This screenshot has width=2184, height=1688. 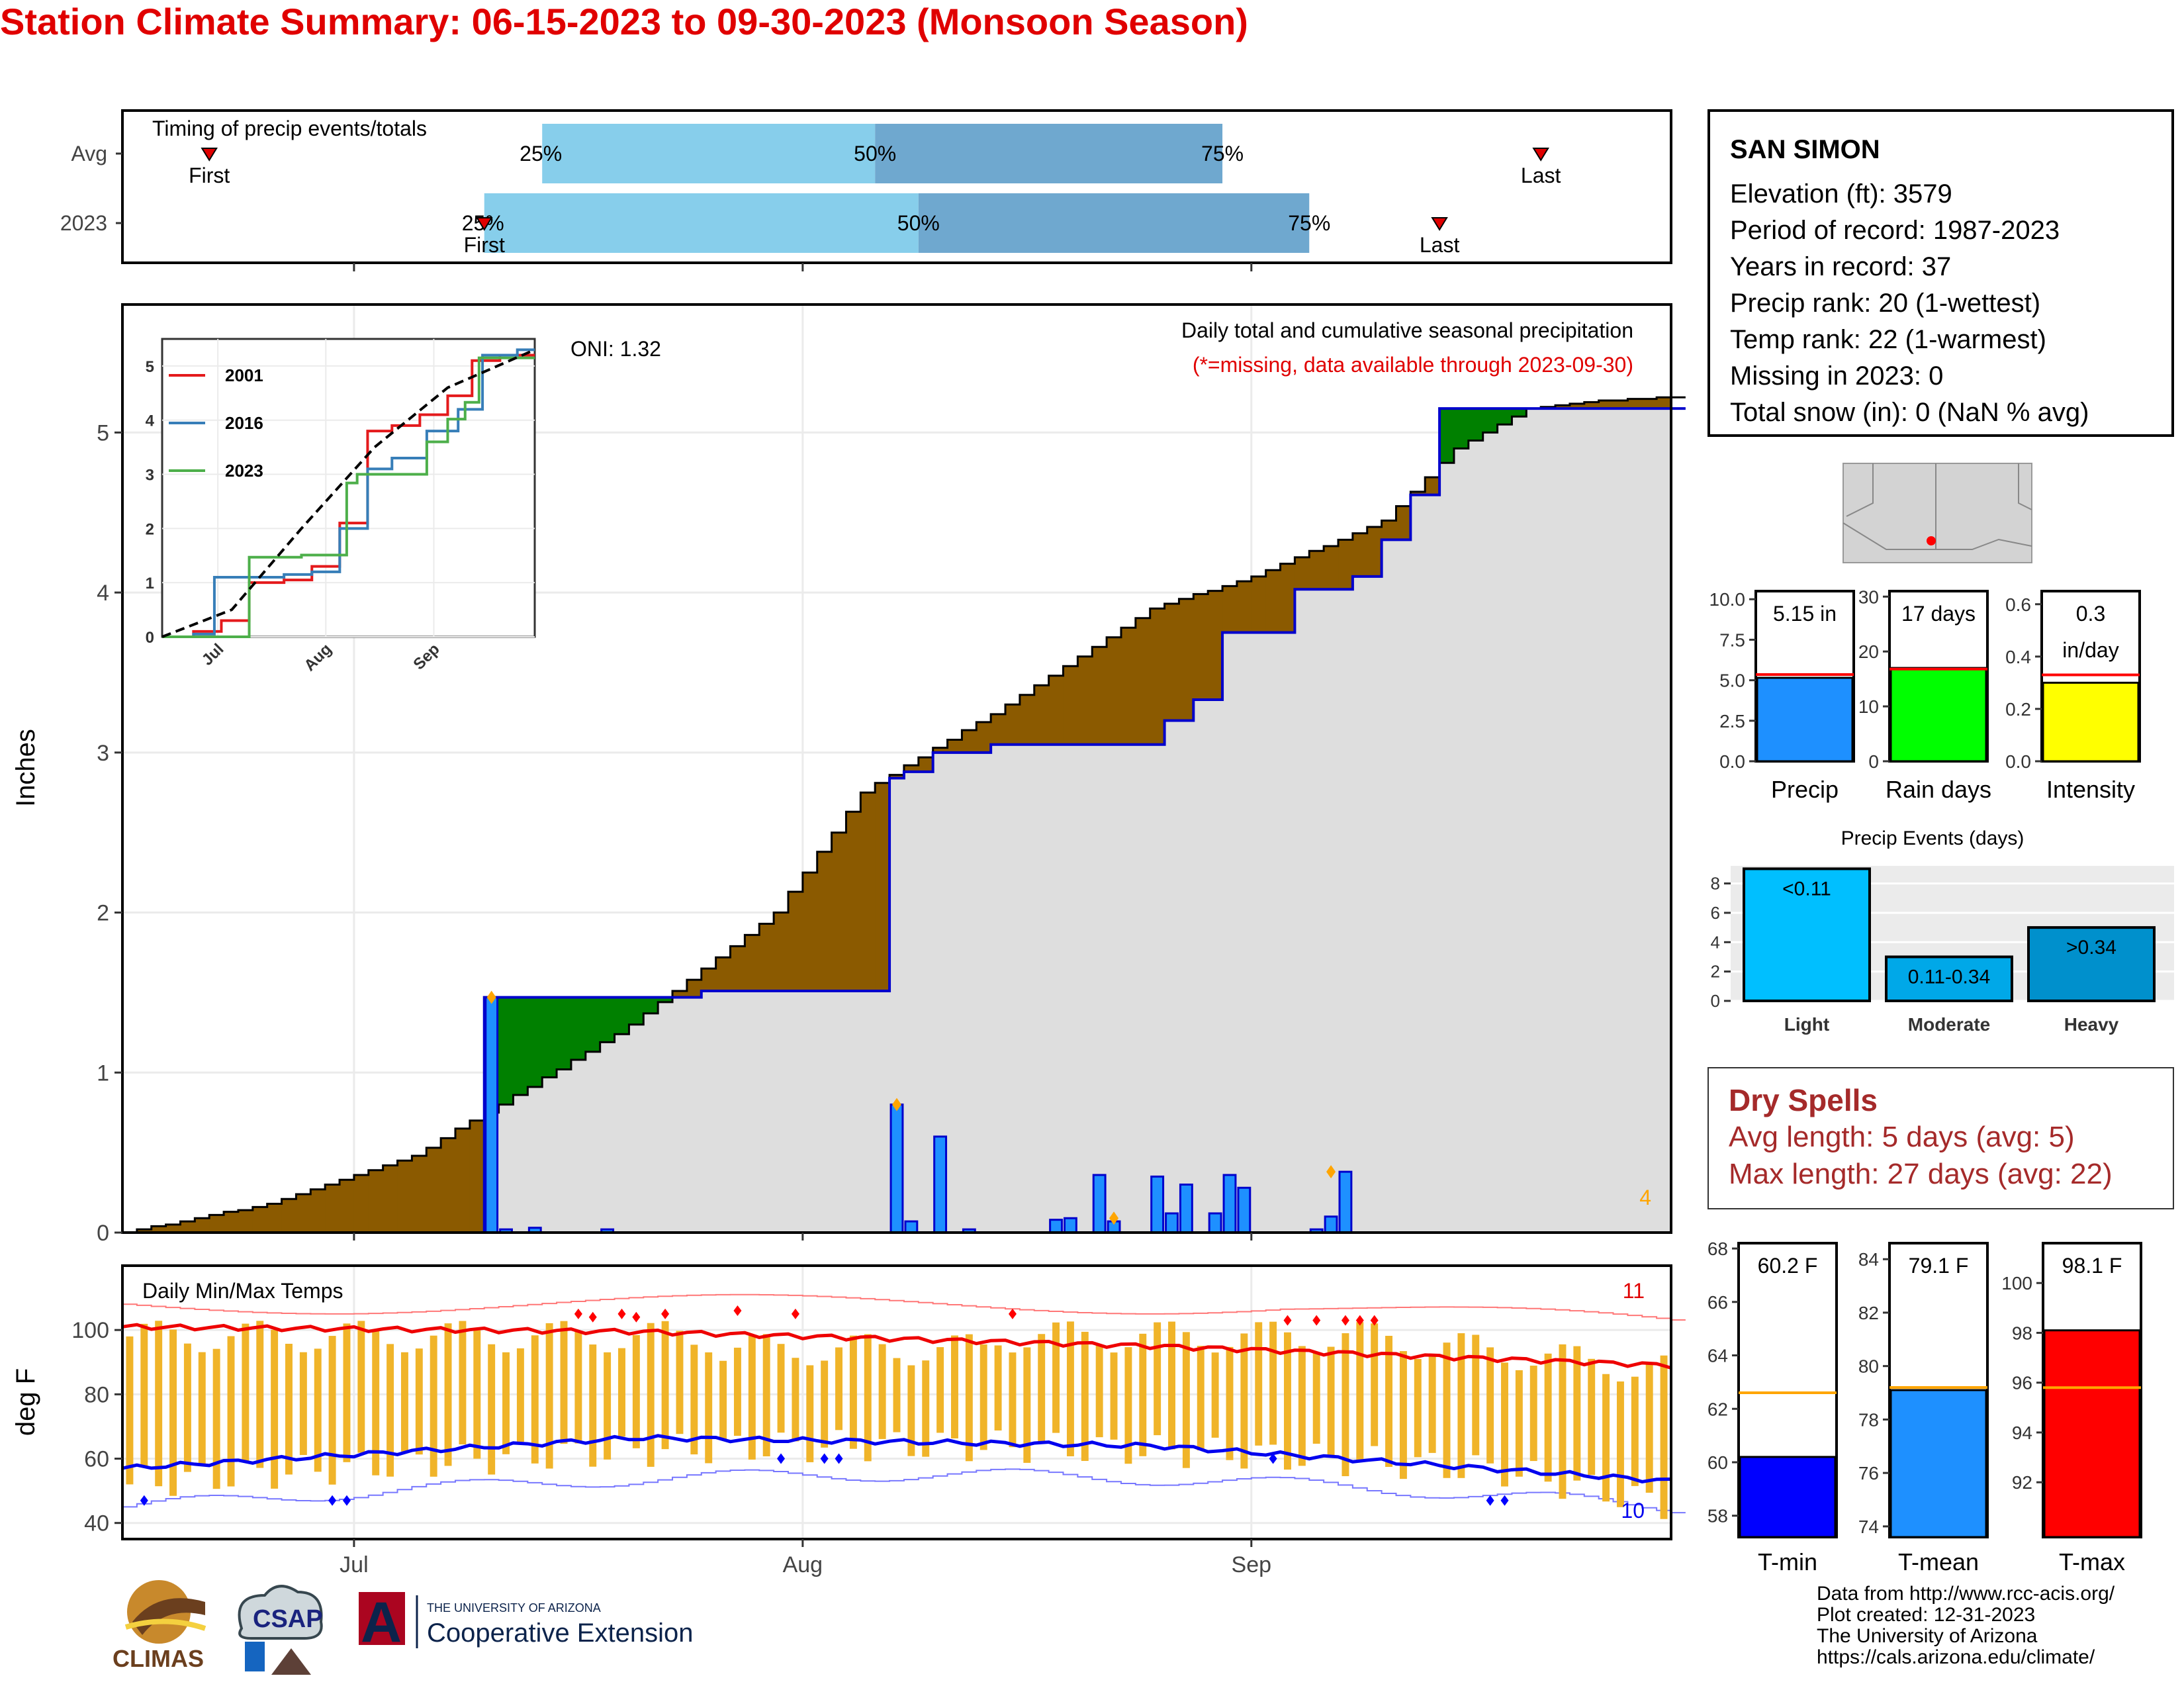 What do you see at coordinates (1938, 1463) in the screenshot?
I see `temp-summary-bar-t-mean` at bounding box center [1938, 1463].